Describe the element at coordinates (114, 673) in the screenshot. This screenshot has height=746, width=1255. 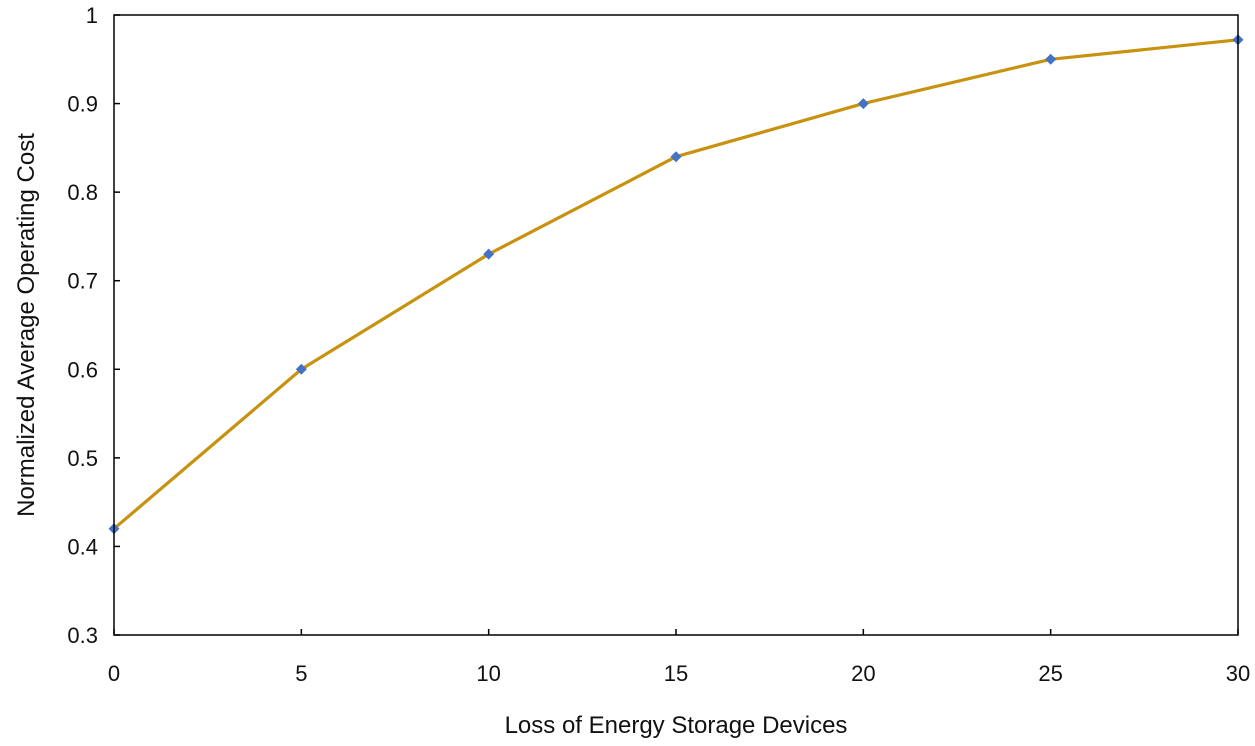
I see `x-tick-label: 0` at that location.